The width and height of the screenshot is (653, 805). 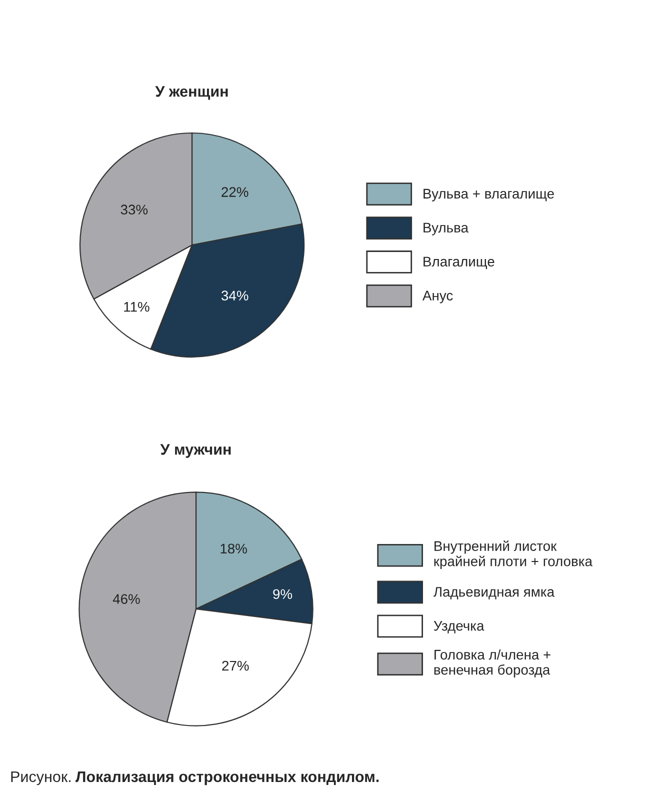 I want to click on chart-title: У женщин, so click(x=191, y=93).